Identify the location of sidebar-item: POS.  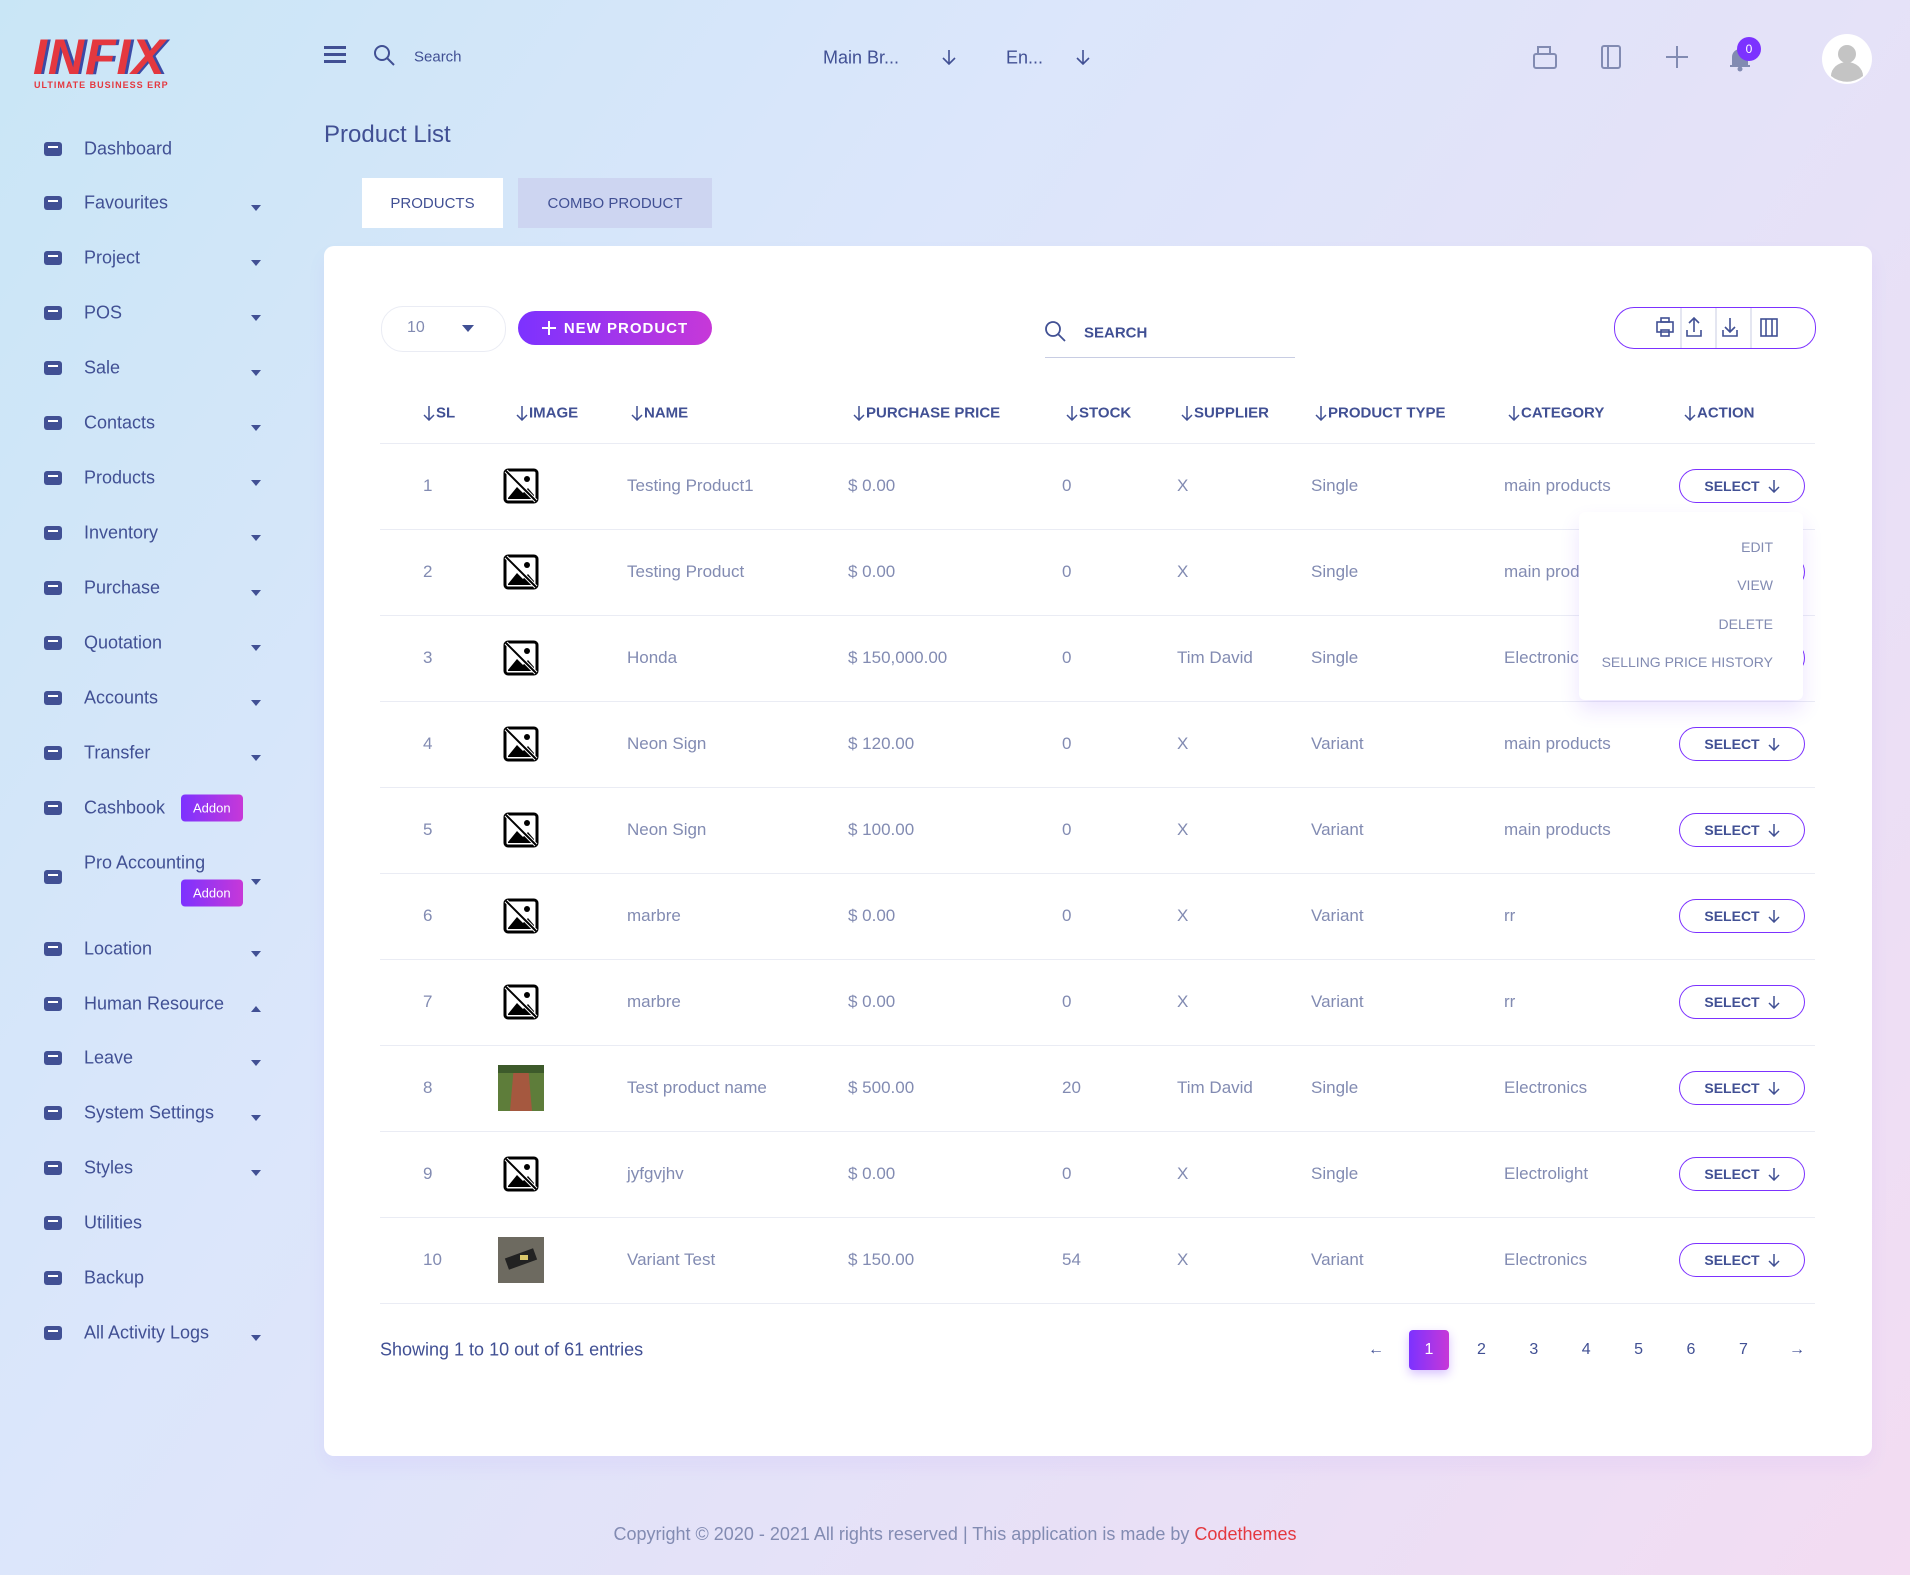
(103, 312).